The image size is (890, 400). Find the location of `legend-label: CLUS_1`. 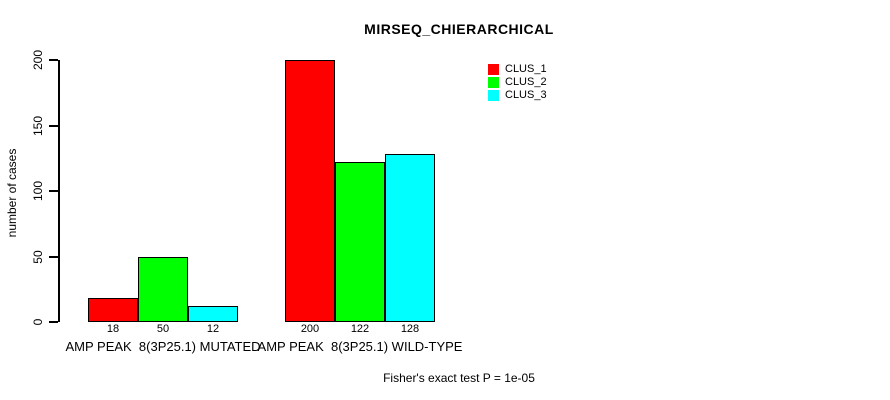

legend-label: CLUS_1 is located at coordinates (526, 69).